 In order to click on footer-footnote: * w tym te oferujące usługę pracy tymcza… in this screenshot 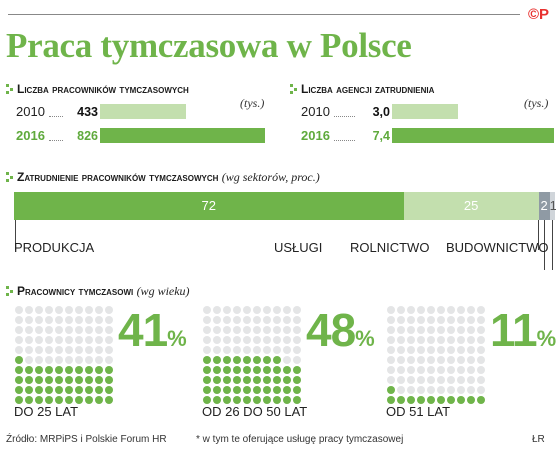, I will do `click(300, 439)`.